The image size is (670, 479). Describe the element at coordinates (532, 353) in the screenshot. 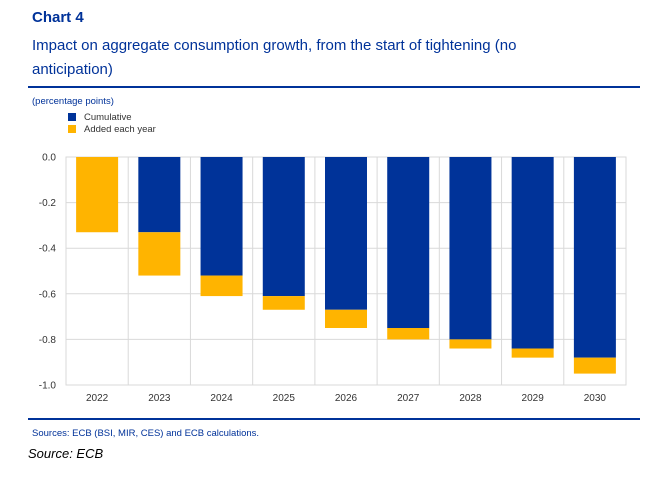

I see `bar-added-2029` at that location.